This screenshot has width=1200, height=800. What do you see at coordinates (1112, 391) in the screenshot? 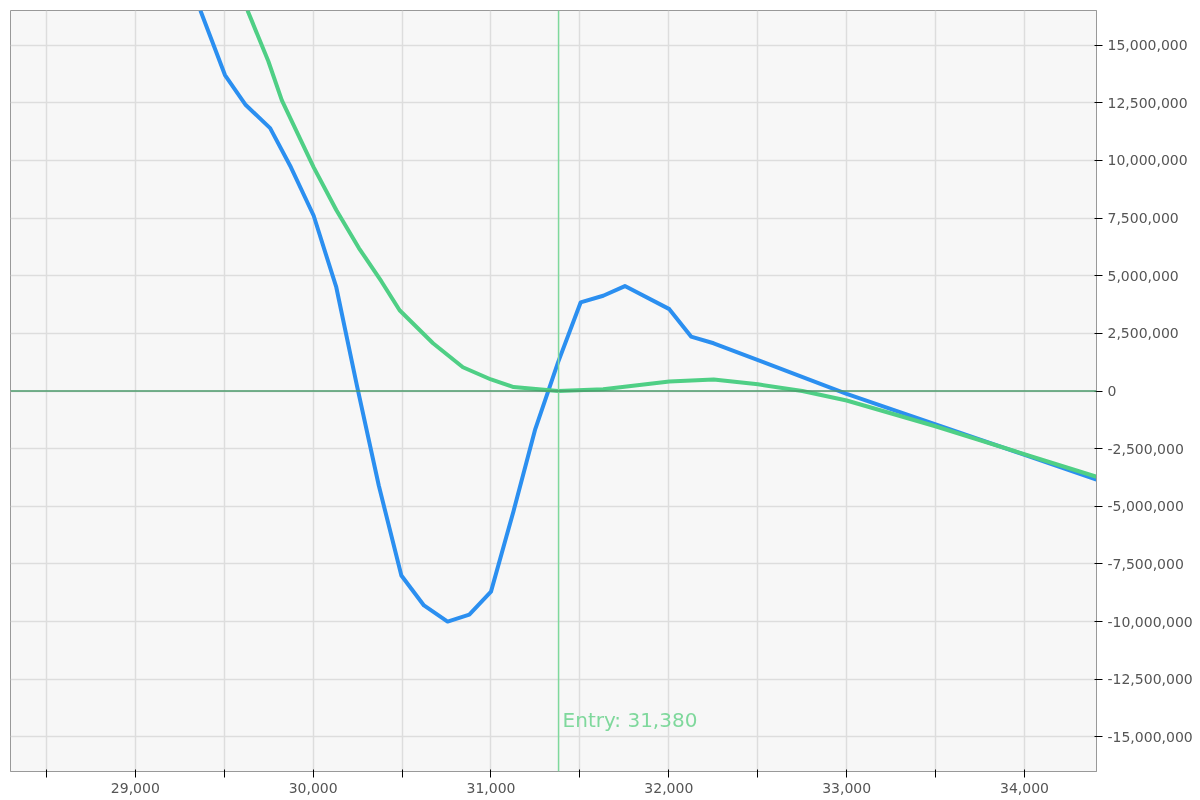
I see `y-tick-label: 0` at bounding box center [1112, 391].